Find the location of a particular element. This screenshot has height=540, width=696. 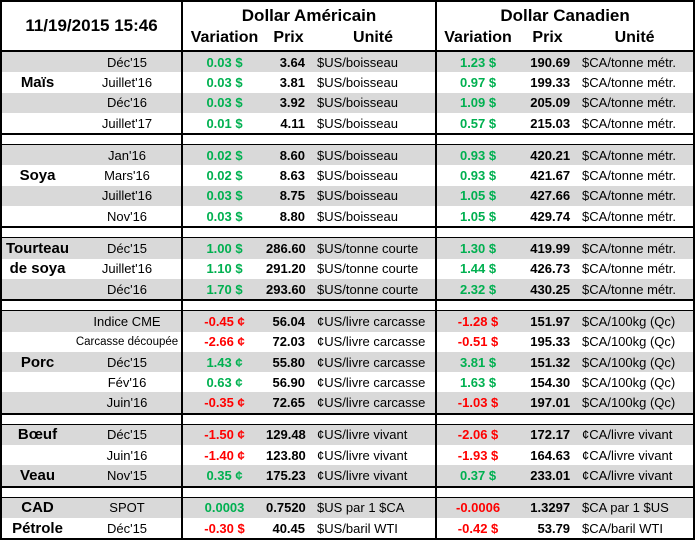

usd-variation-header: Variation is located at coordinates (224, 39).